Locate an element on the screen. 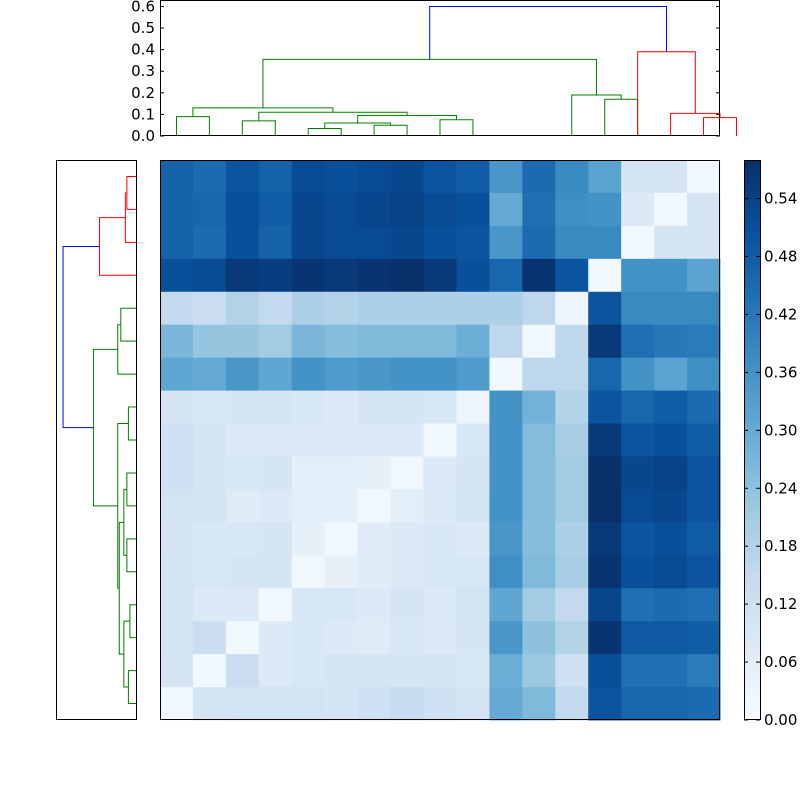 The height and width of the screenshot is (800, 800). top-y-tick-label: 0.2 is located at coordinates (143, 93).